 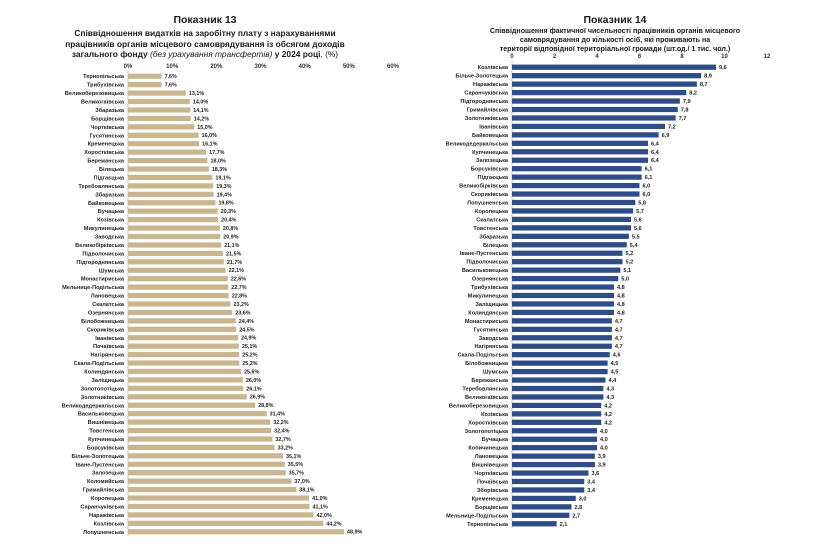 I want to click on data-label: 7,7, so click(x=683, y=119).